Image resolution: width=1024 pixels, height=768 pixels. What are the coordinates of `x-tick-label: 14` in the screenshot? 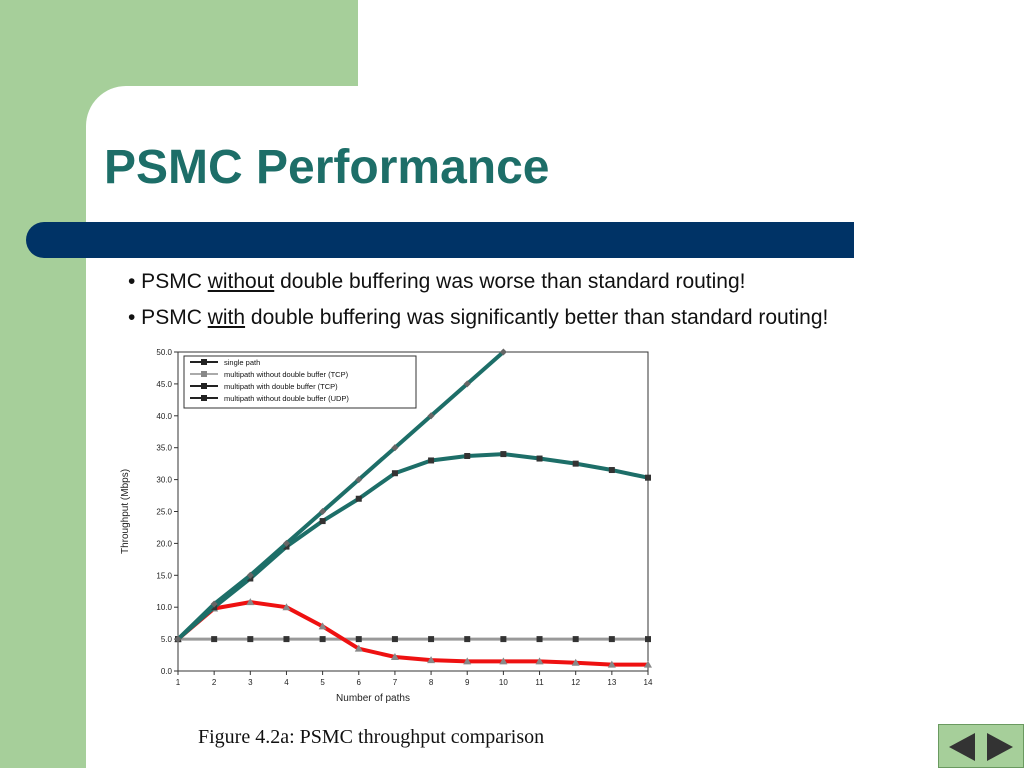 It's located at (648, 682).